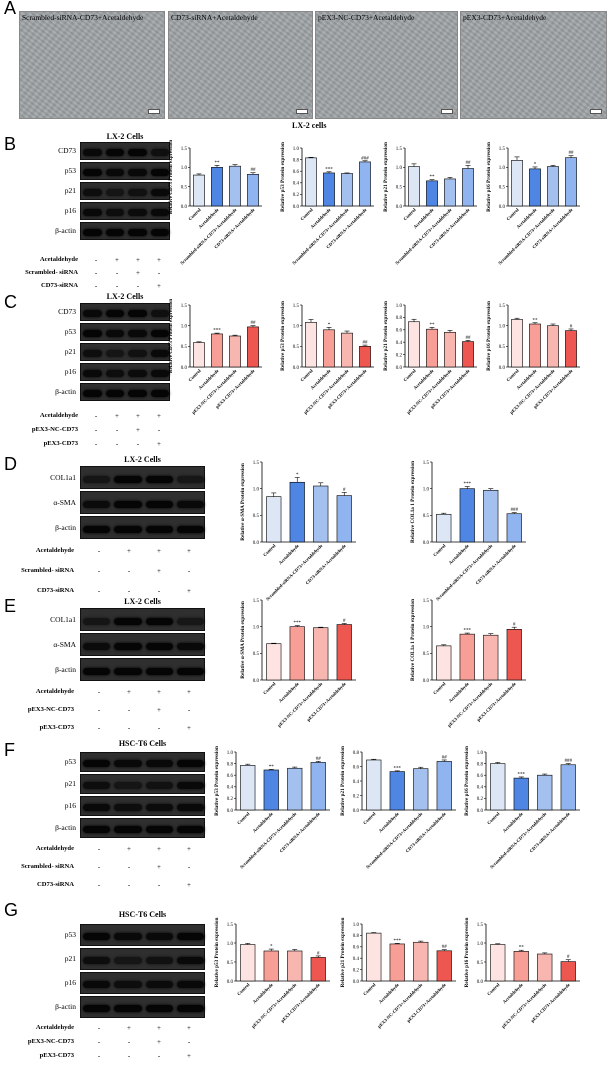 Image resolution: width=611 pixels, height=1066 pixels. I want to click on panel-letter: B, so click(10, 144).